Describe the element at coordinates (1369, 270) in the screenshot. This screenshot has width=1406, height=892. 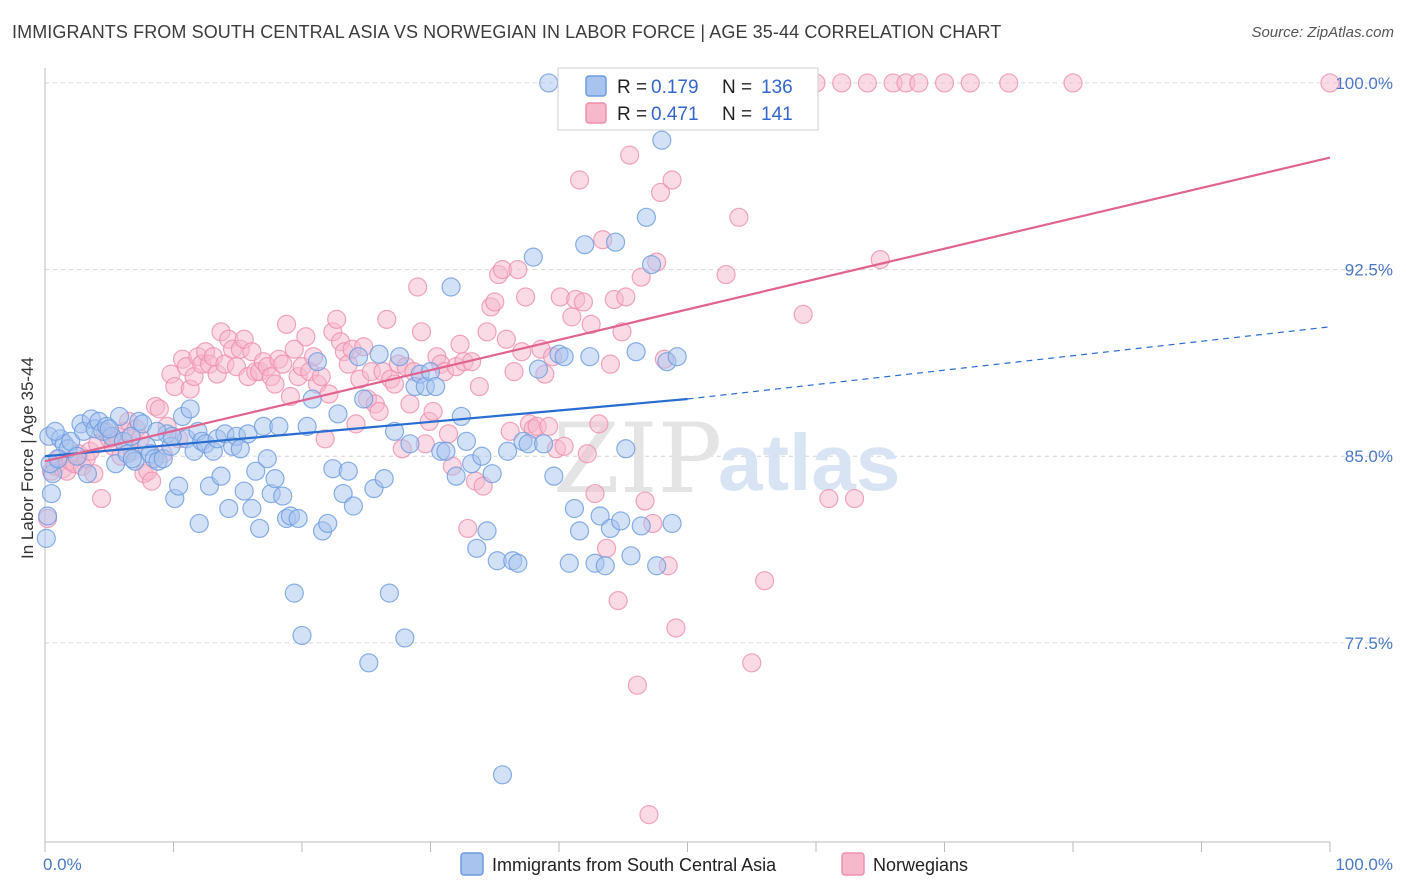
I see `y-tick-label-1: 92.5%` at that location.